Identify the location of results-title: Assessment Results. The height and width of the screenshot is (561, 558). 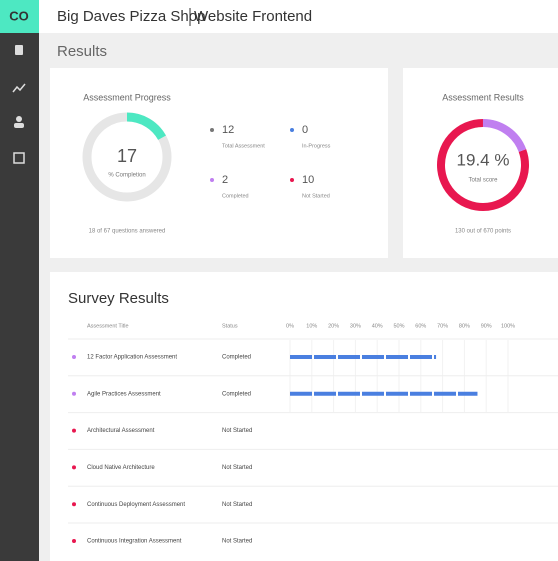
(483, 97).